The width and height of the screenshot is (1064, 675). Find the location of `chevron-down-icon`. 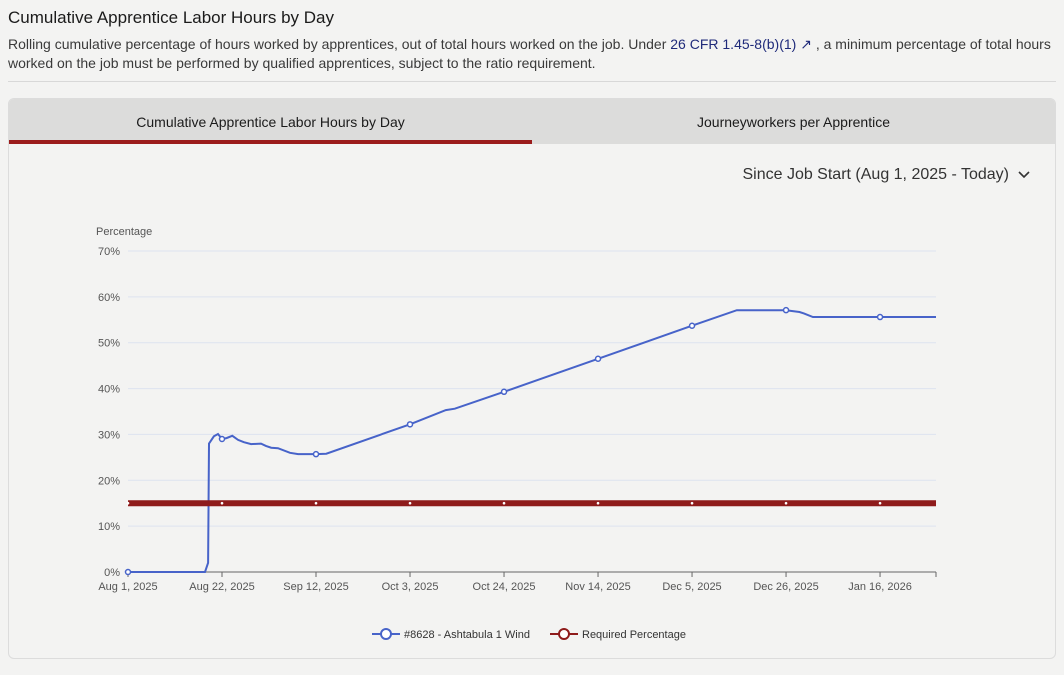

chevron-down-icon is located at coordinates (1024, 175).